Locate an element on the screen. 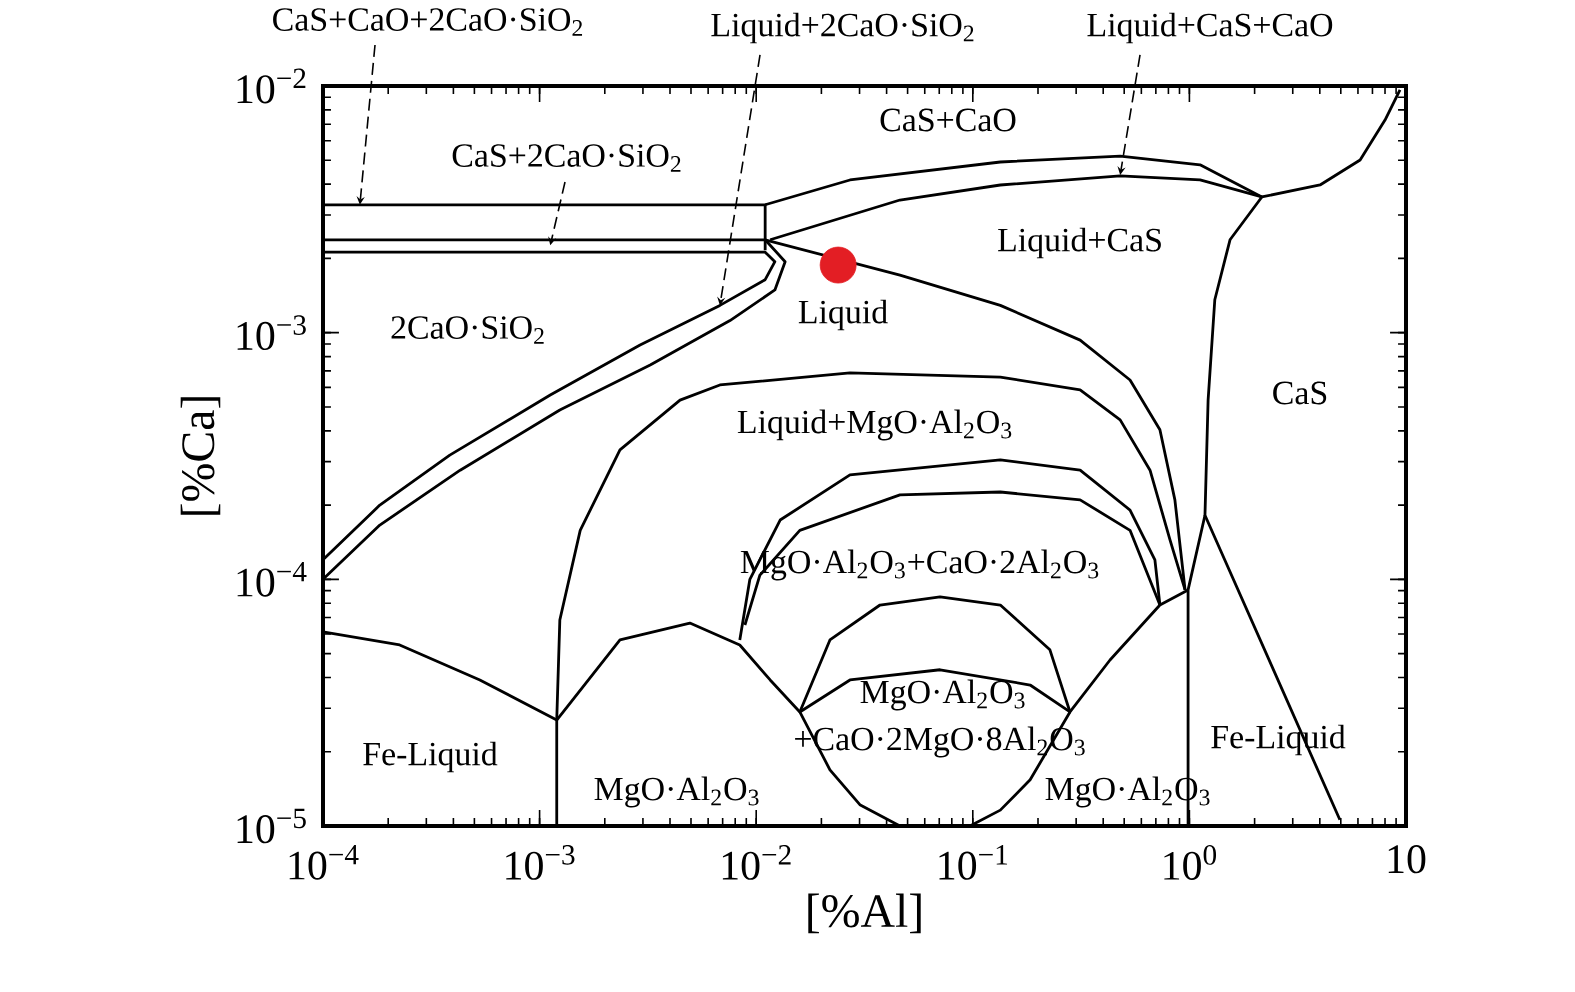  y-axis-title: [%Ca] is located at coordinates (200, 456).